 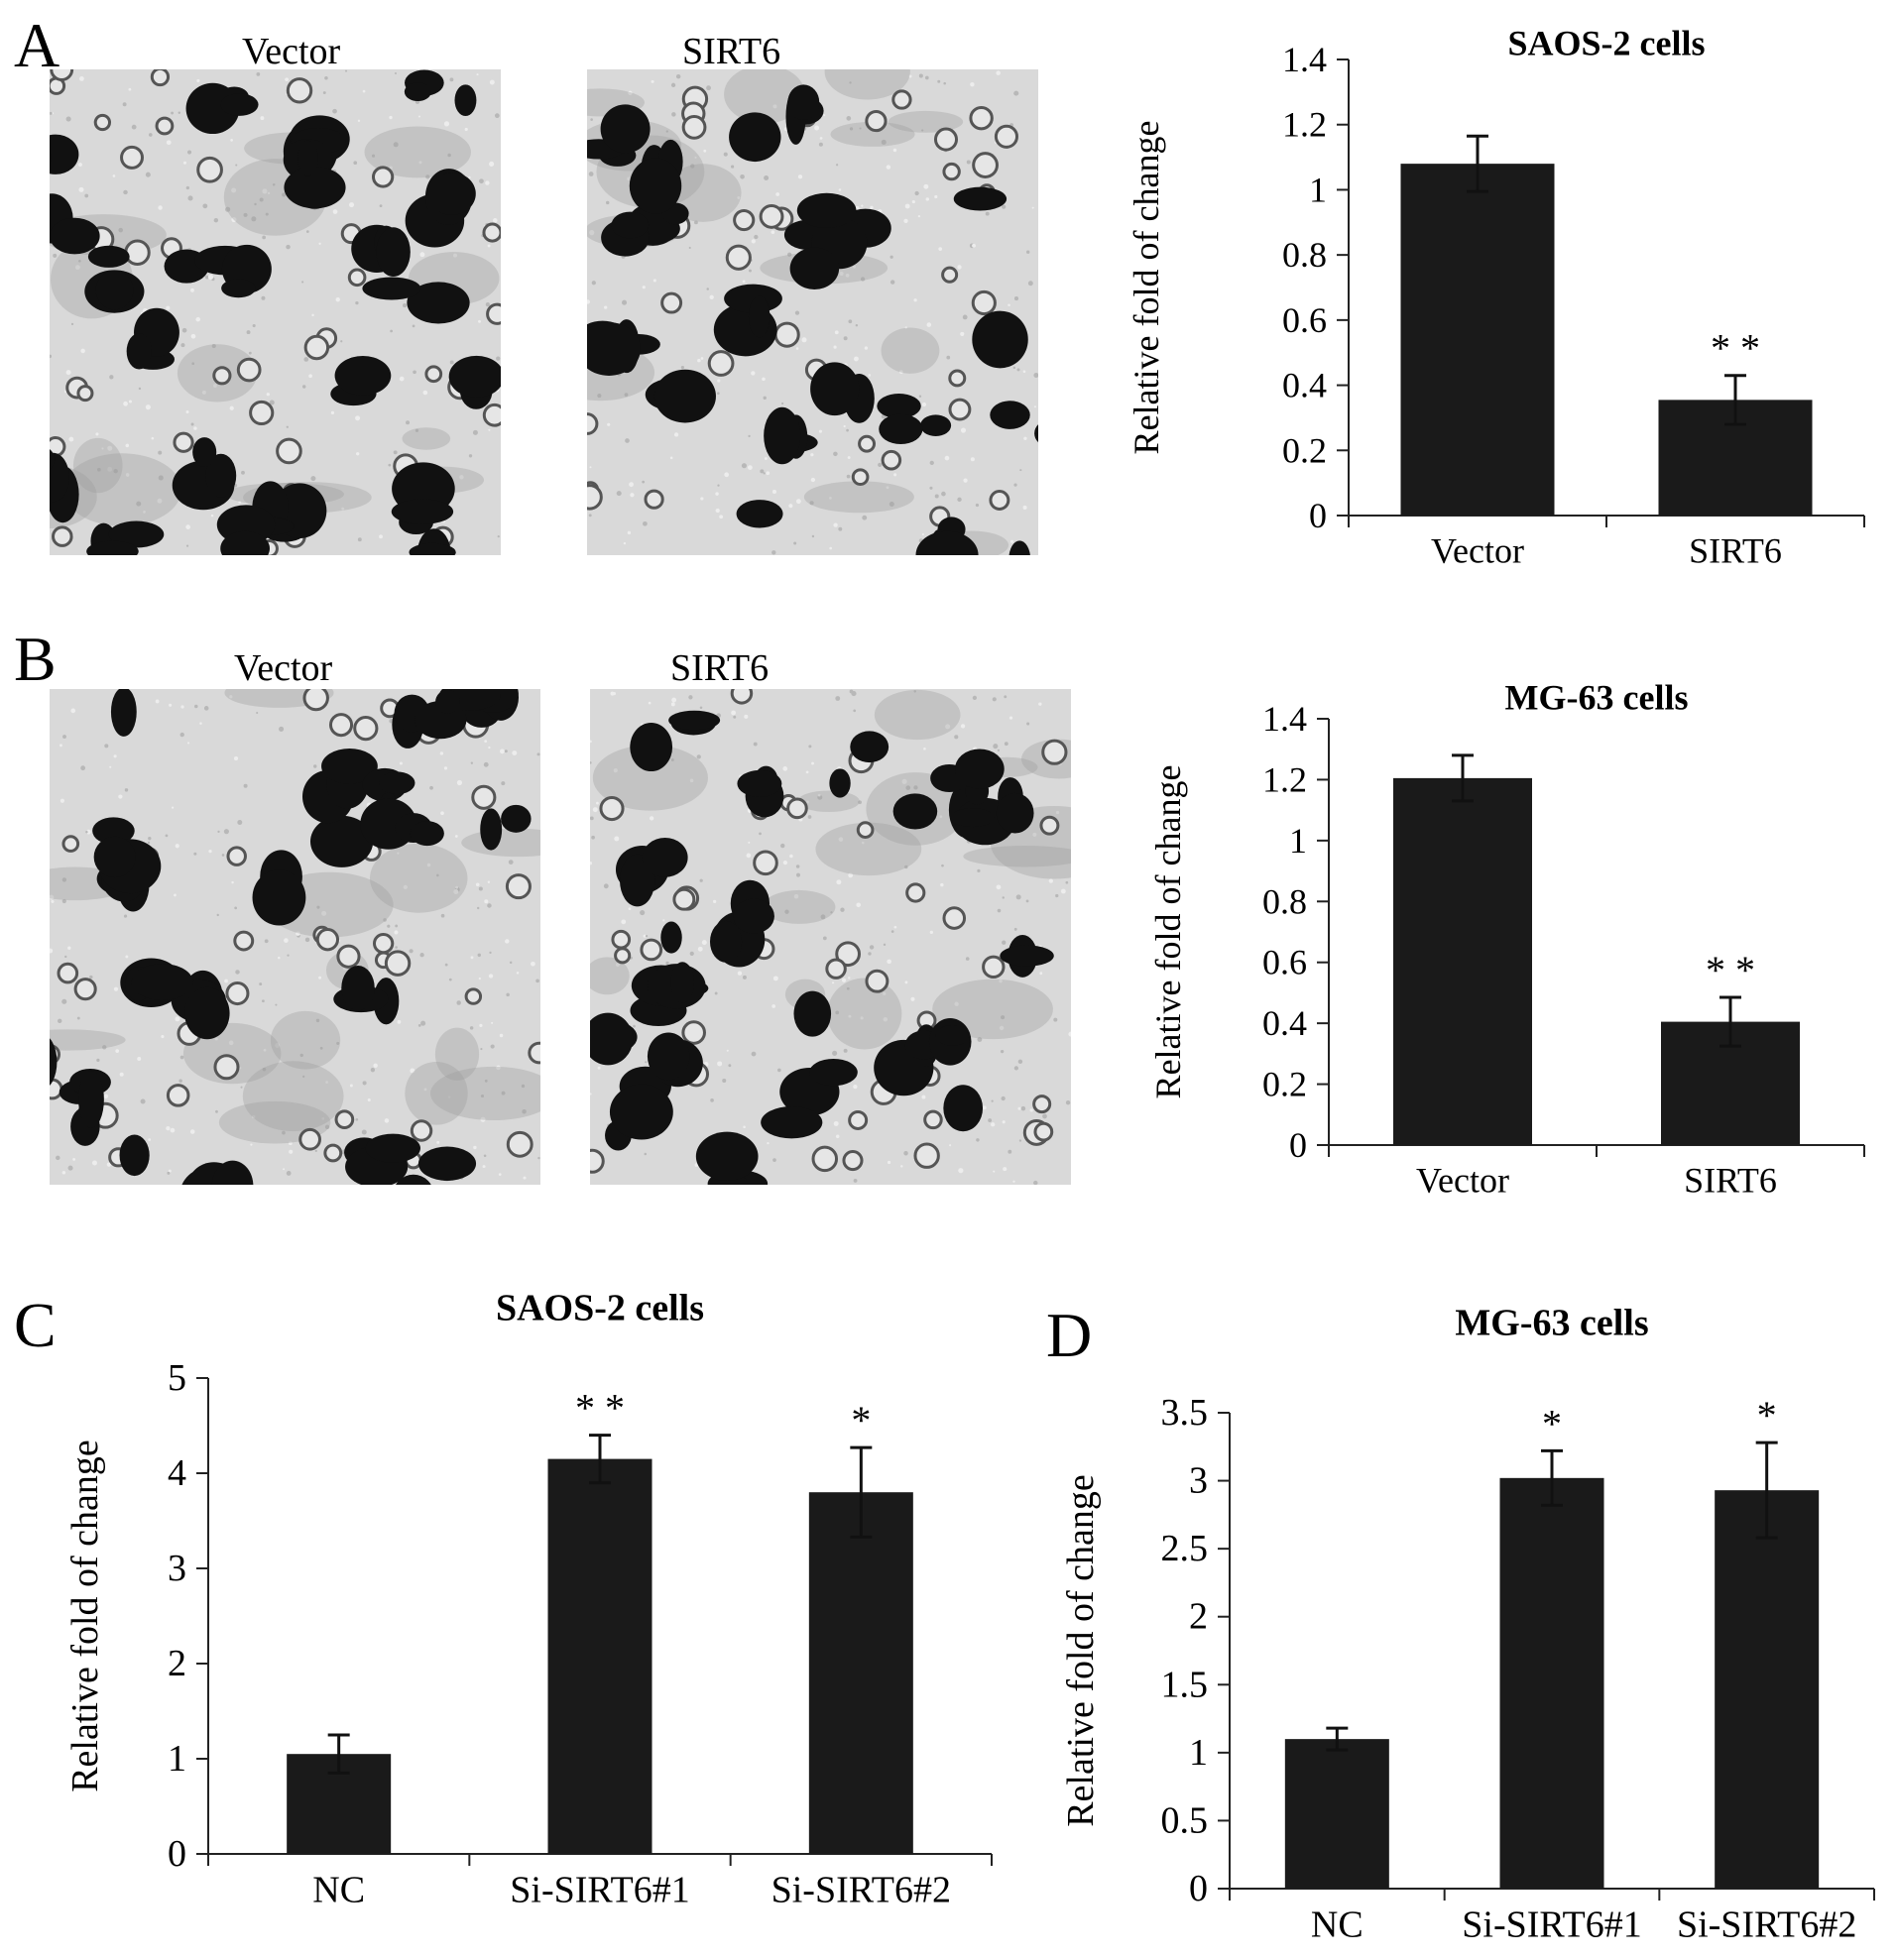 What do you see at coordinates (291, 51) in the screenshot?
I see `micrograph-label-vector-a: Vector` at bounding box center [291, 51].